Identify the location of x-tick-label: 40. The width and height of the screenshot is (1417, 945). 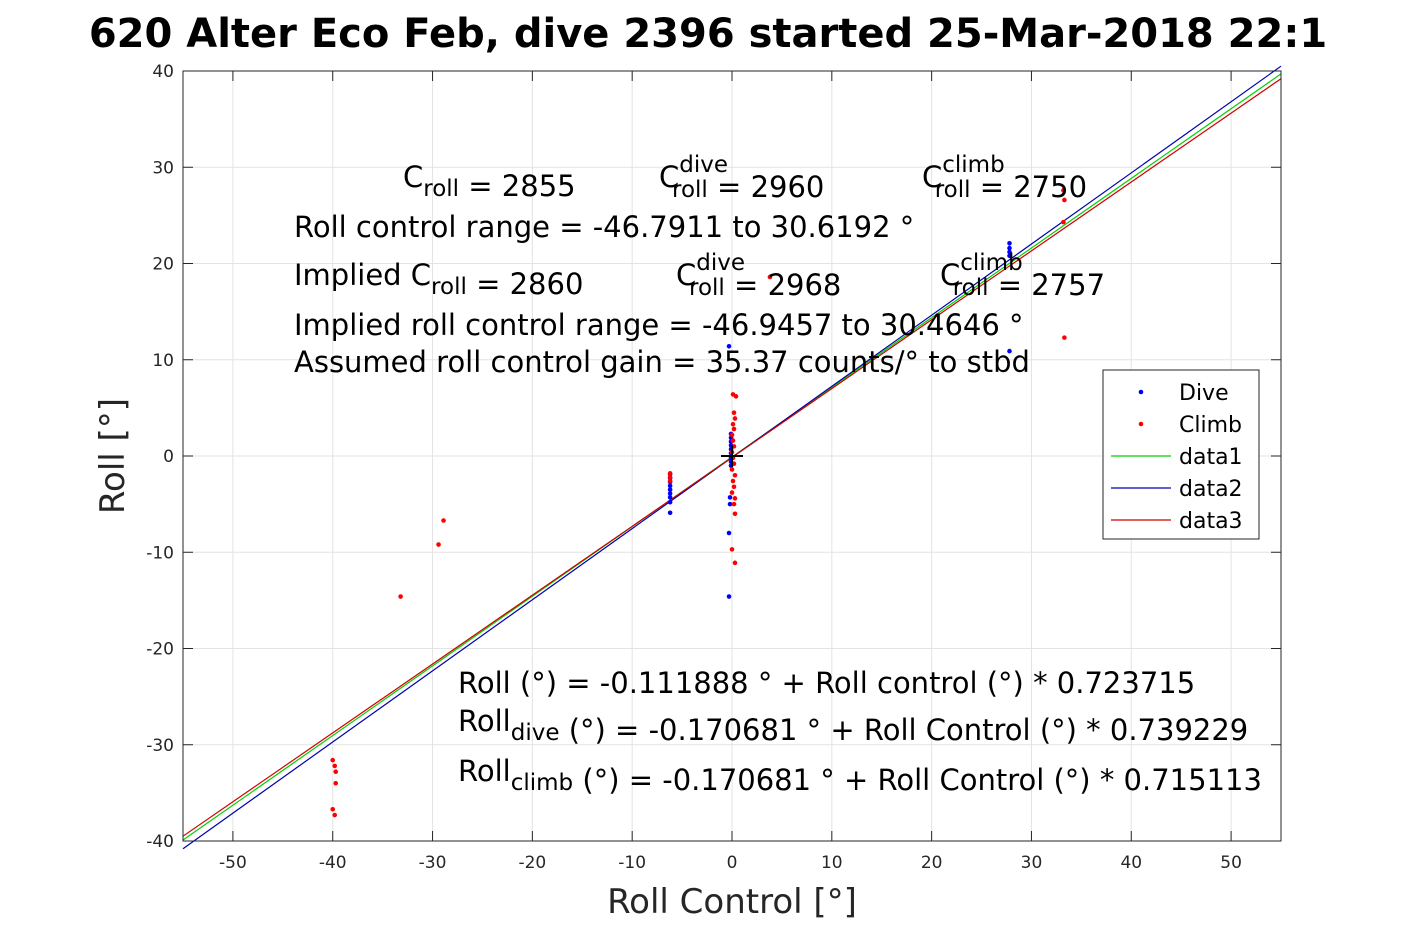
(1131, 863).